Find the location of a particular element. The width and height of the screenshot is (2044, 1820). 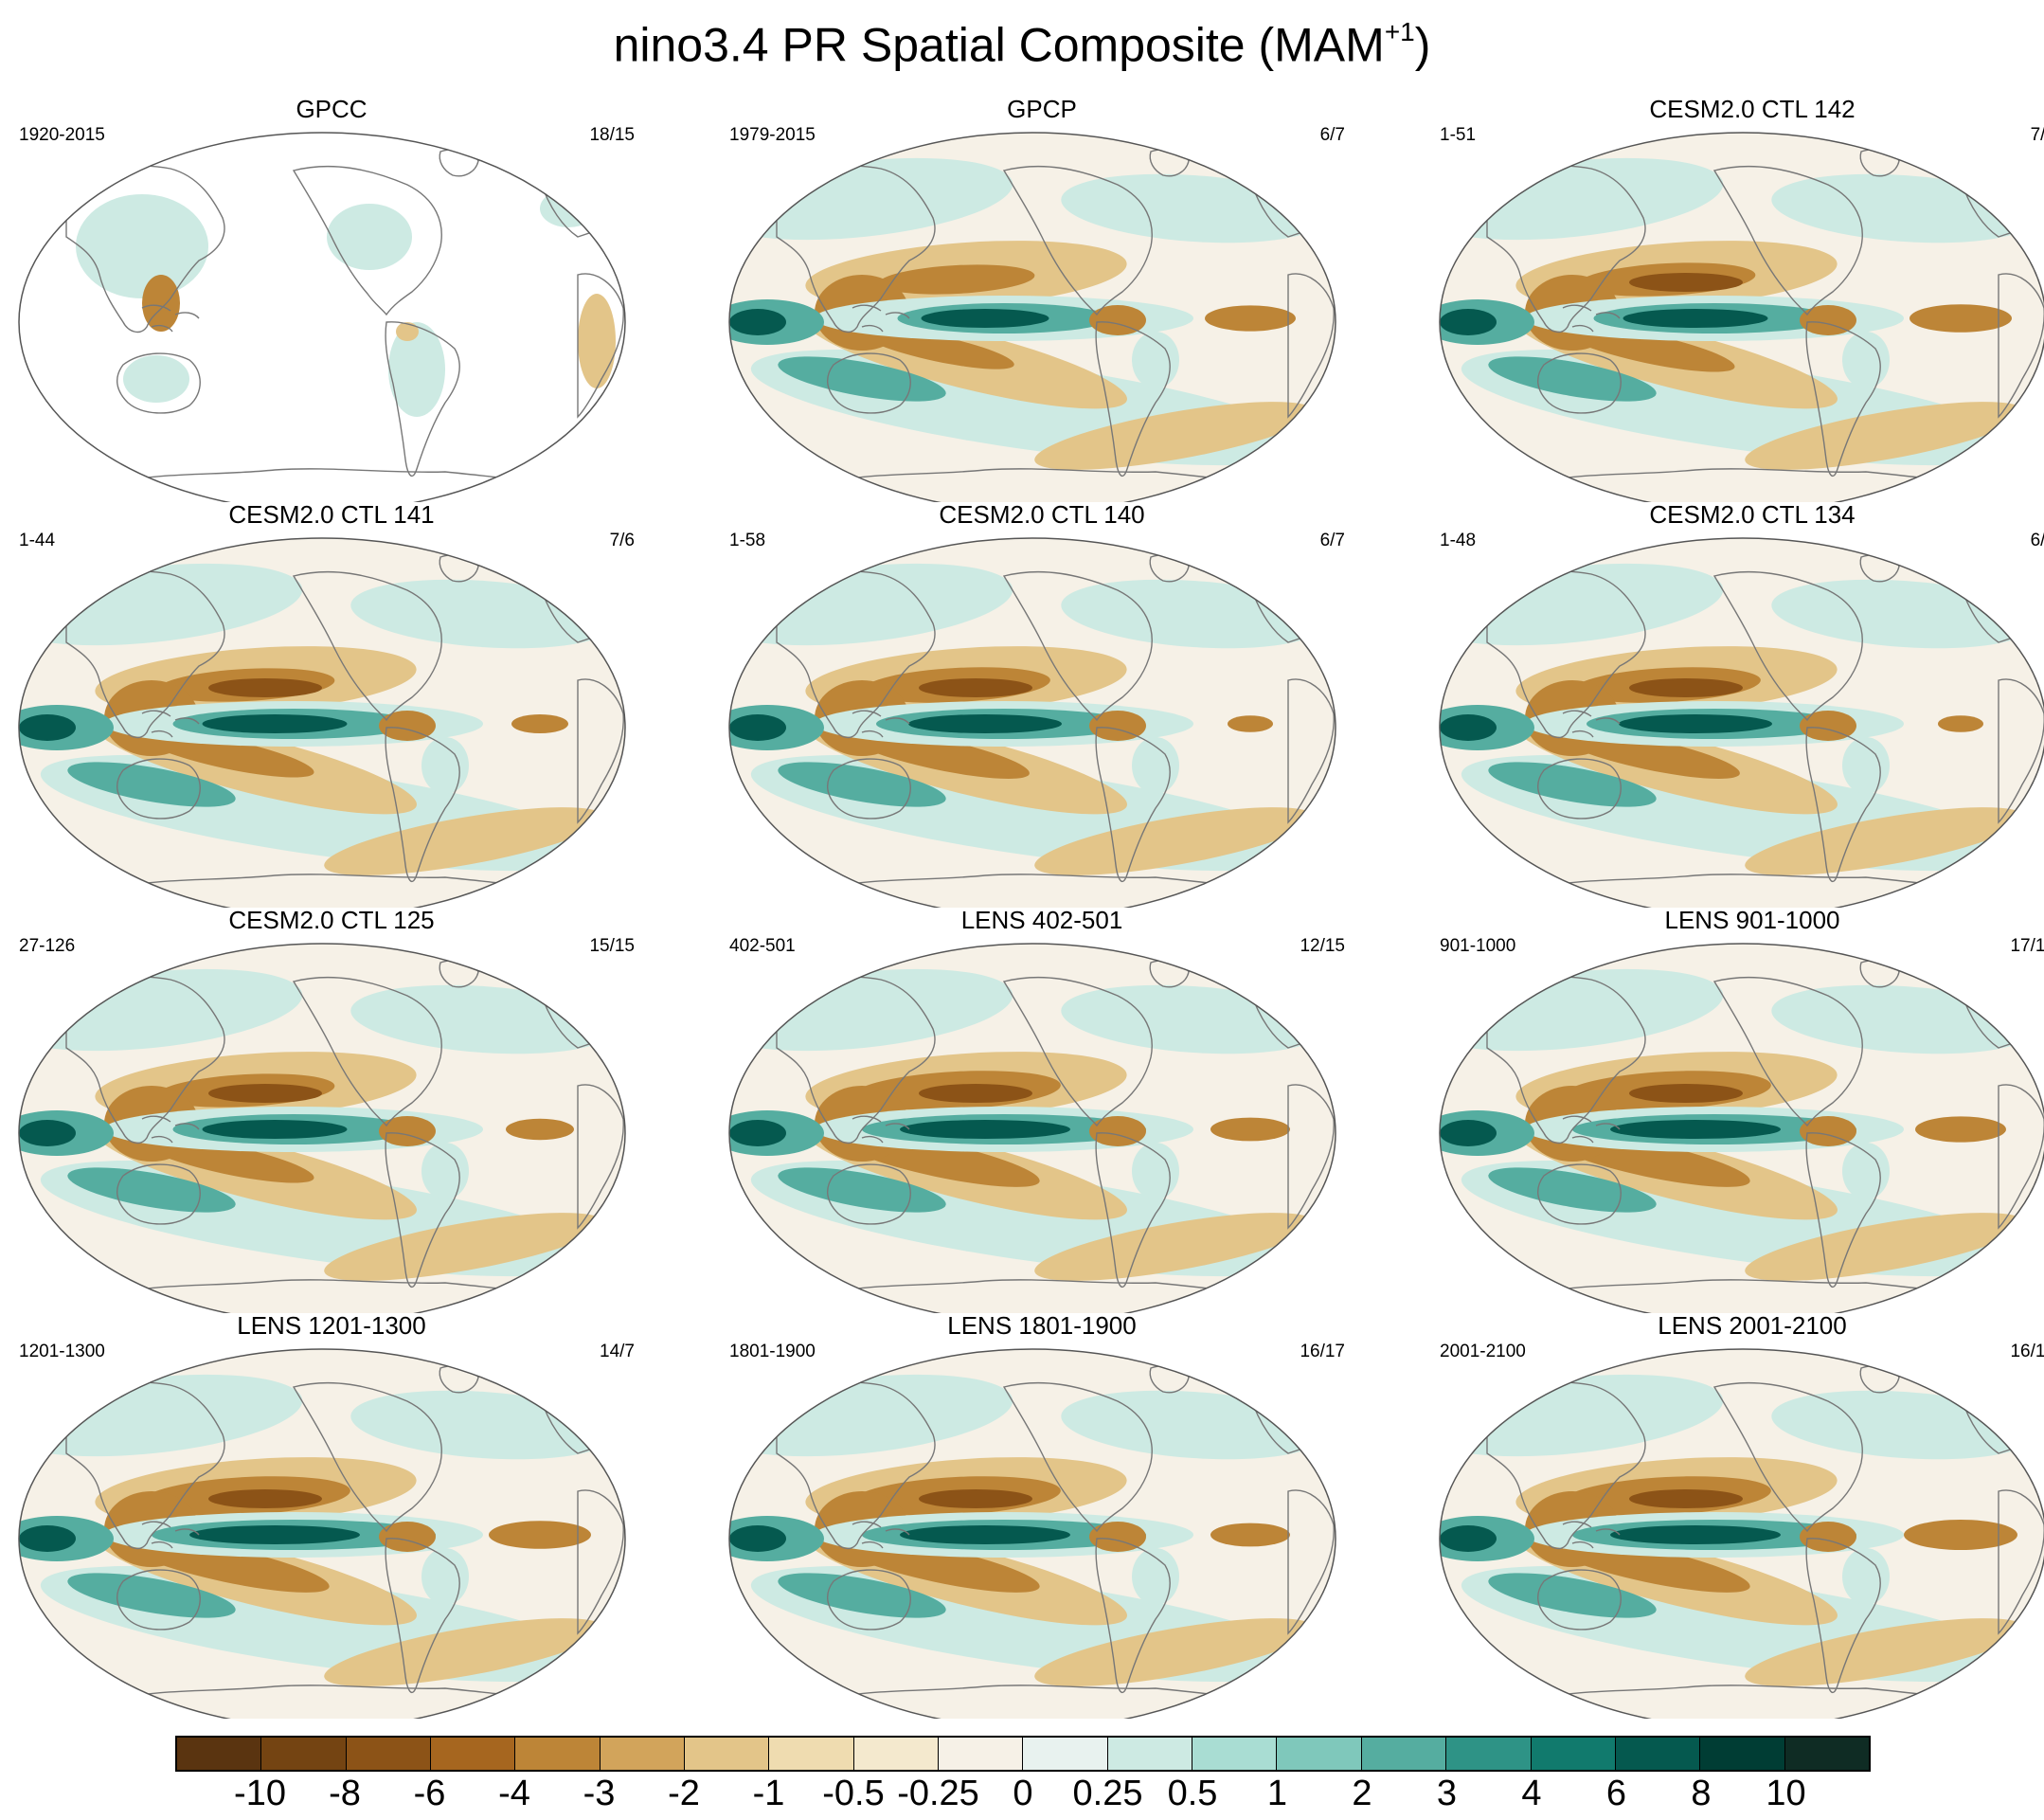

colorbar-tick-label: -0.25 is located at coordinates (938, 1793).